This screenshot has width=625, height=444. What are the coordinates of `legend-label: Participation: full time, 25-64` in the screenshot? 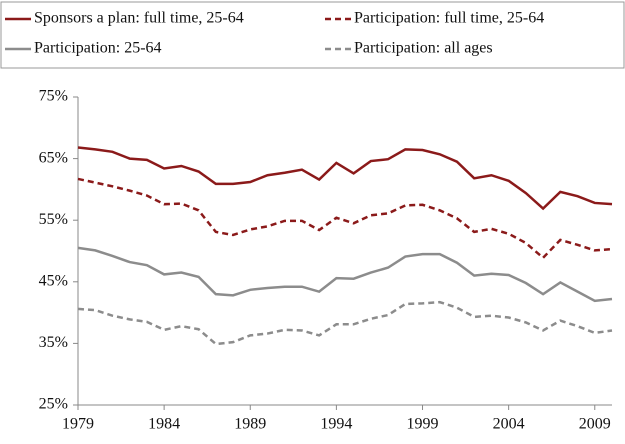 It's located at (449, 18).